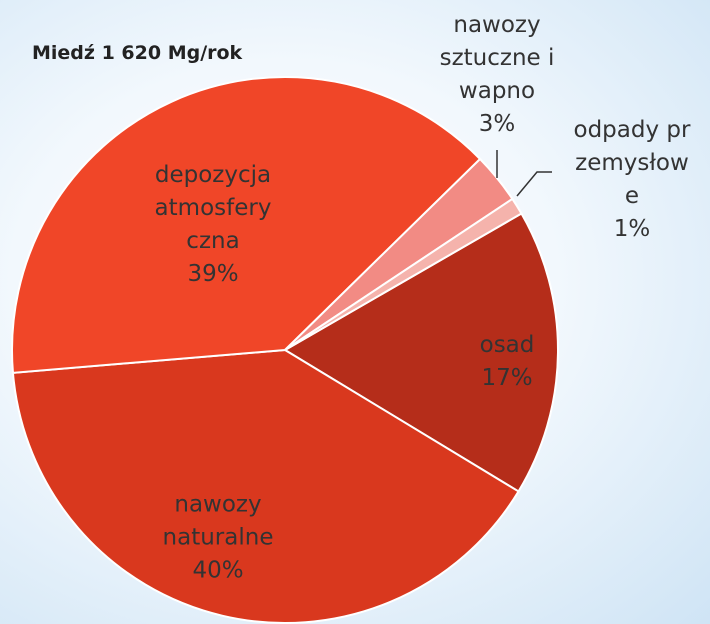 The height and width of the screenshot is (624, 710). What do you see at coordinates (137, 53) in the screenshot?
I see `chart-title: Miedź 1 620 Mg/rok` at bounding box center [137, 53].